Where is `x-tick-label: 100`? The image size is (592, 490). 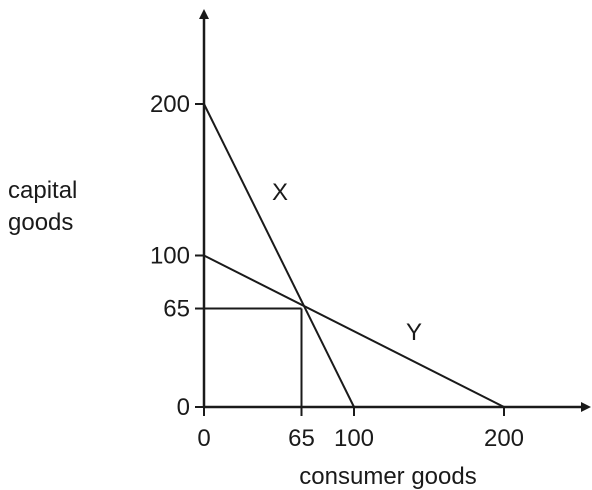
x-tick-label: 100 is located at coordinates (354, 438).